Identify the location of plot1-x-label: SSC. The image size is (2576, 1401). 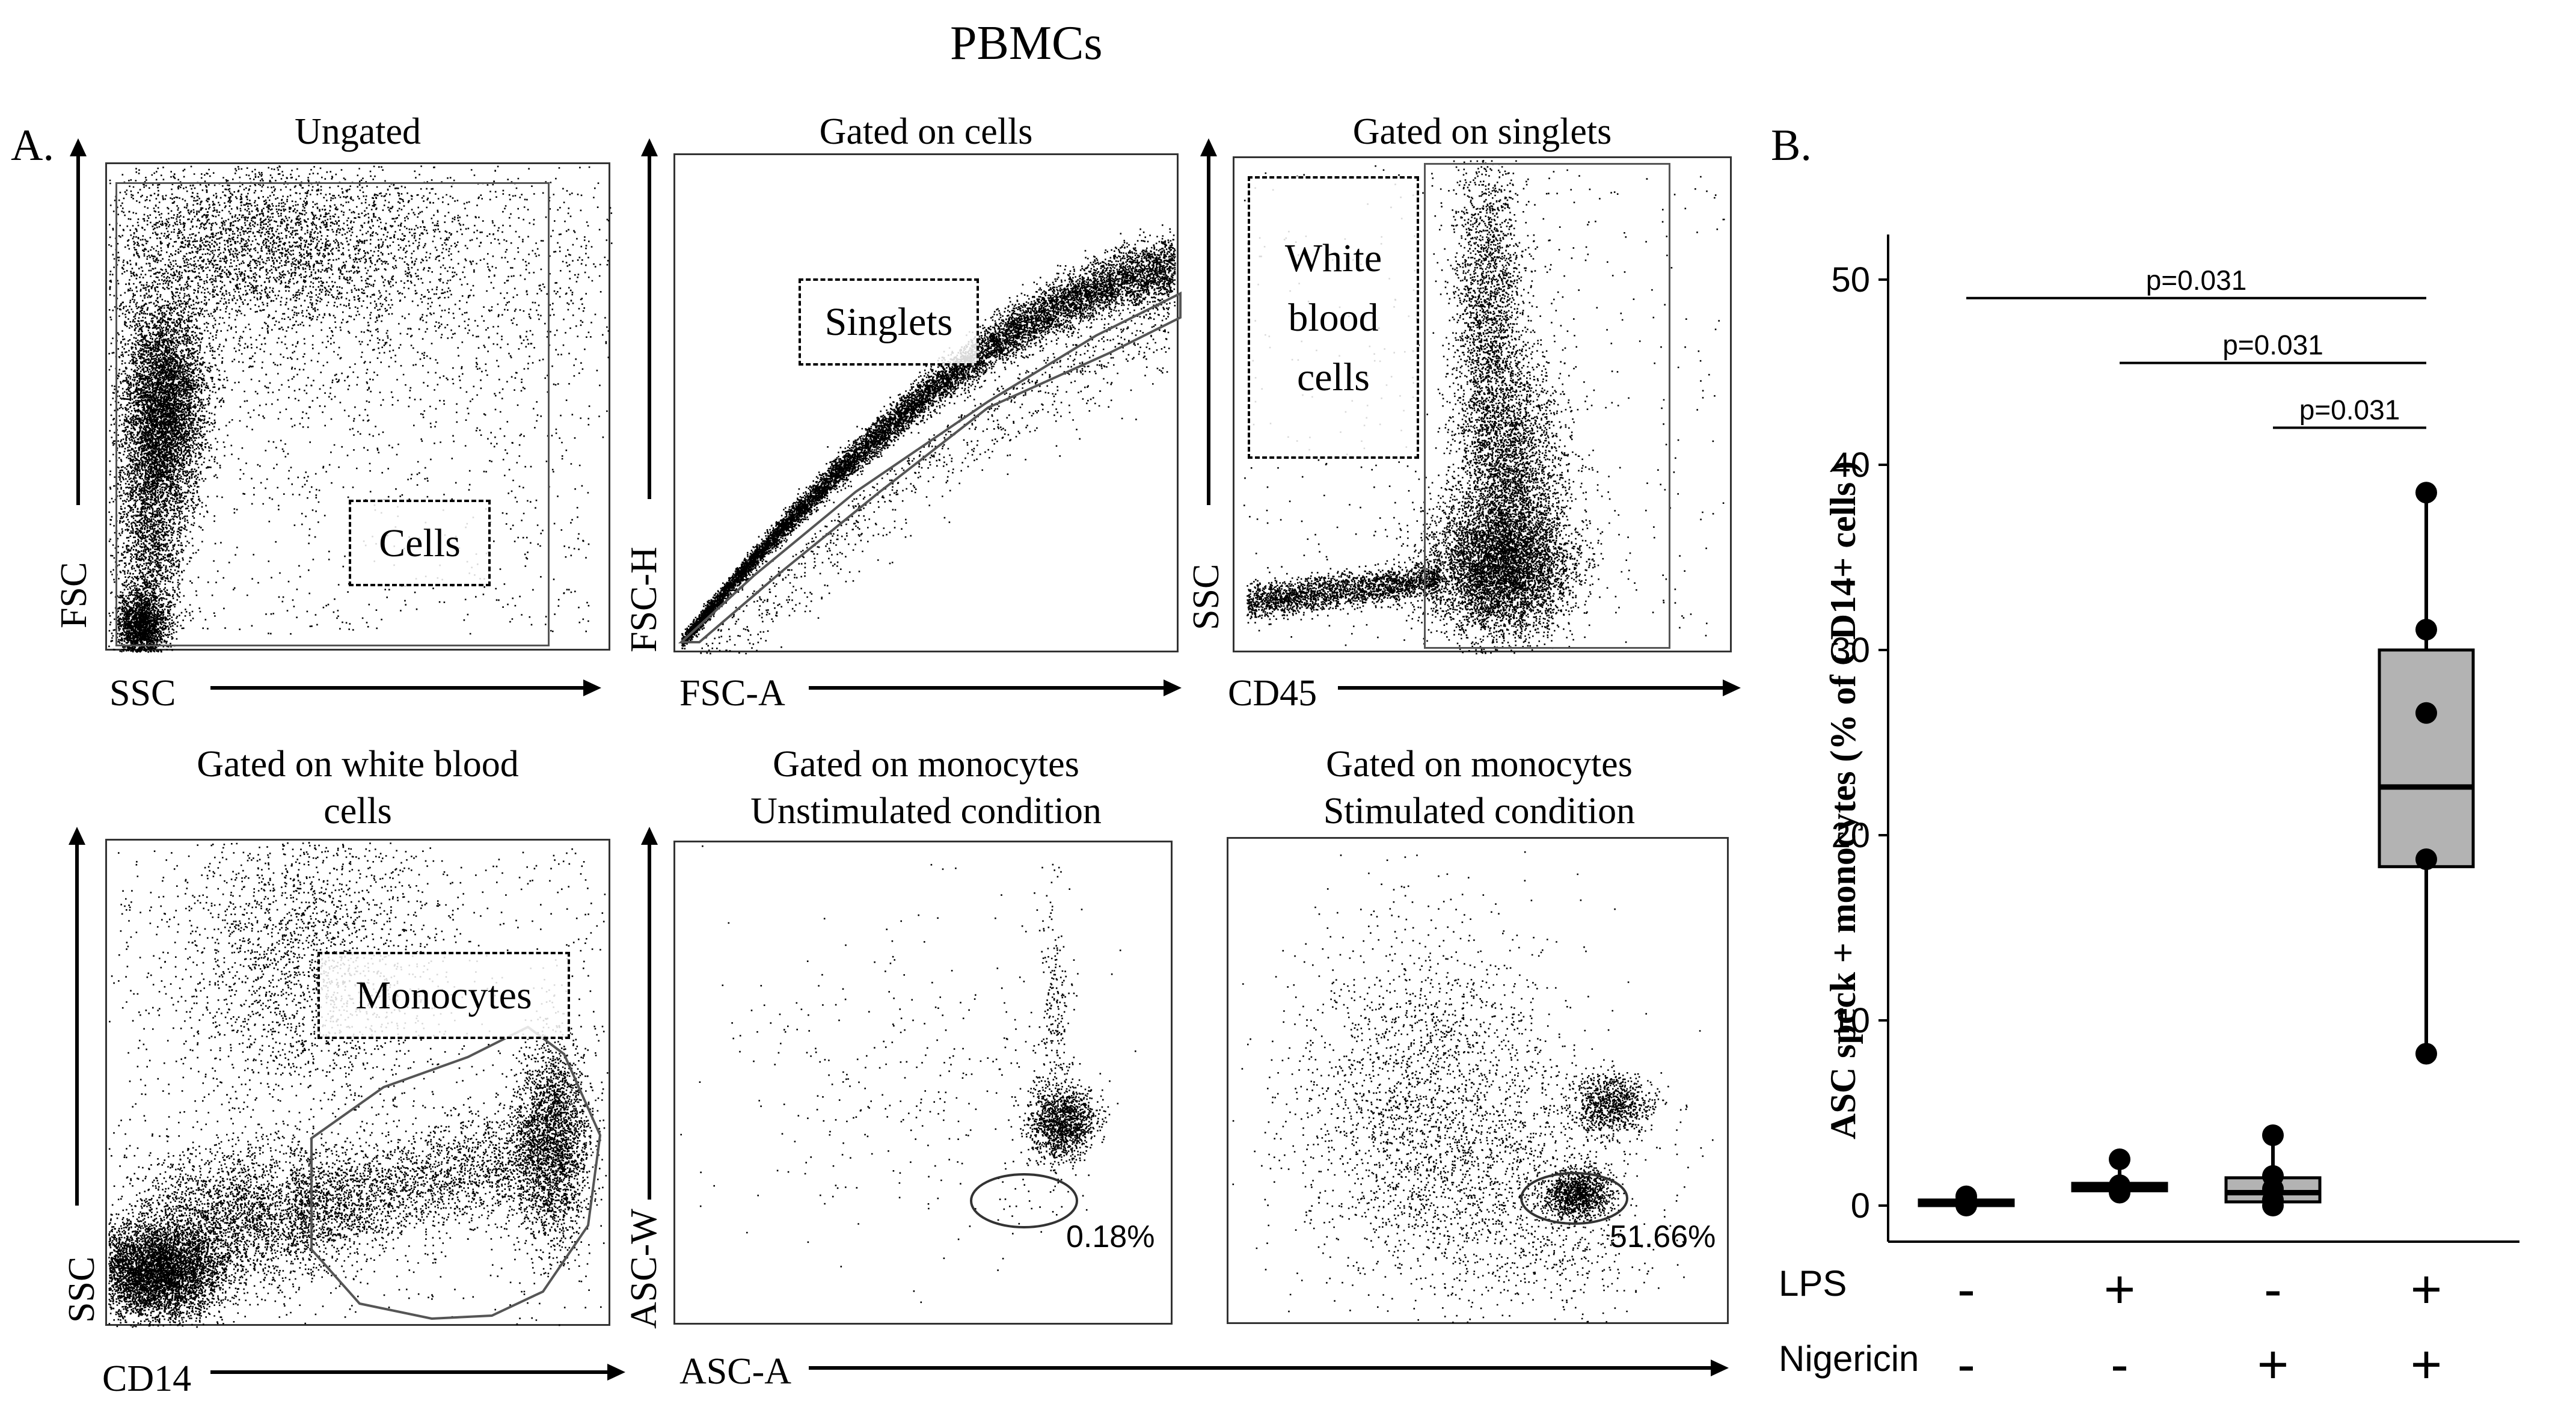
(142, 693).